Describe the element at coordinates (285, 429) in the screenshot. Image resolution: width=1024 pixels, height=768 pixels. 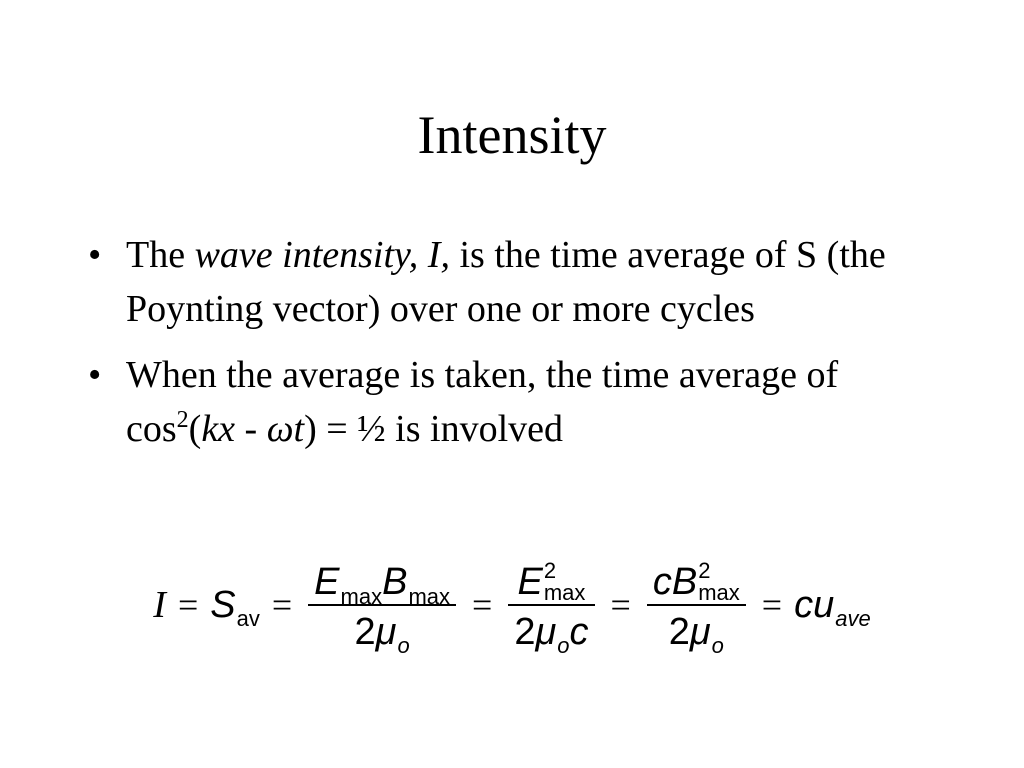
I see `text-run: ωt` at that location.